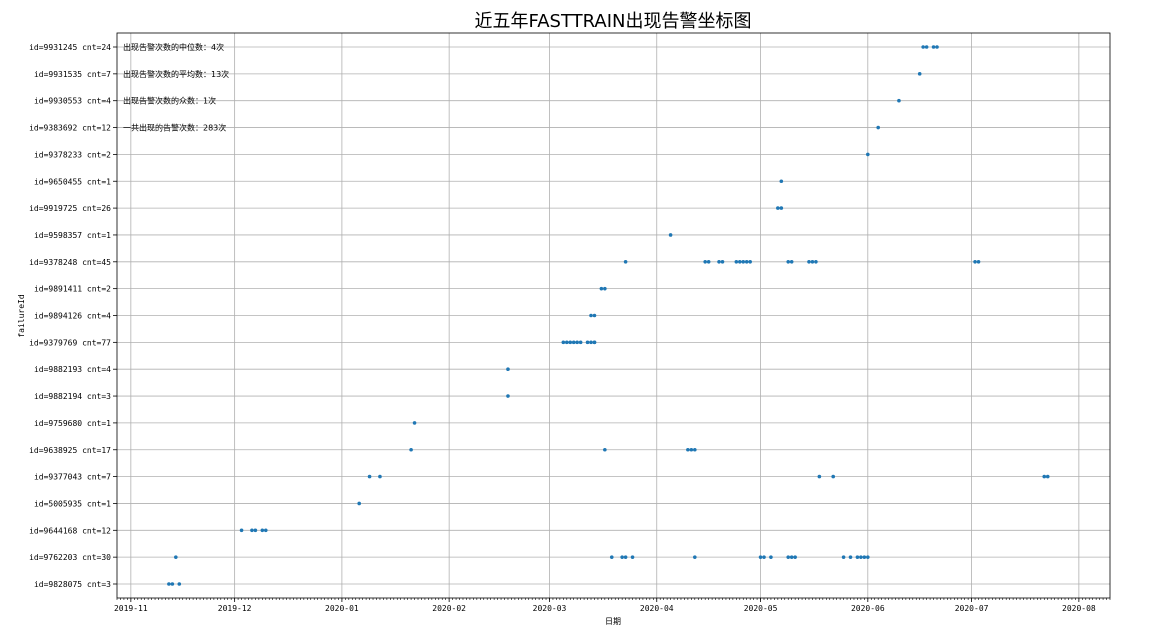 This screenshot has height=636, width=1162. What do you see at coordinates (72, 289) in the screenshot?
I see `y-tick-label: id=9891411 cnt=2` at bounding box center [72, 289].